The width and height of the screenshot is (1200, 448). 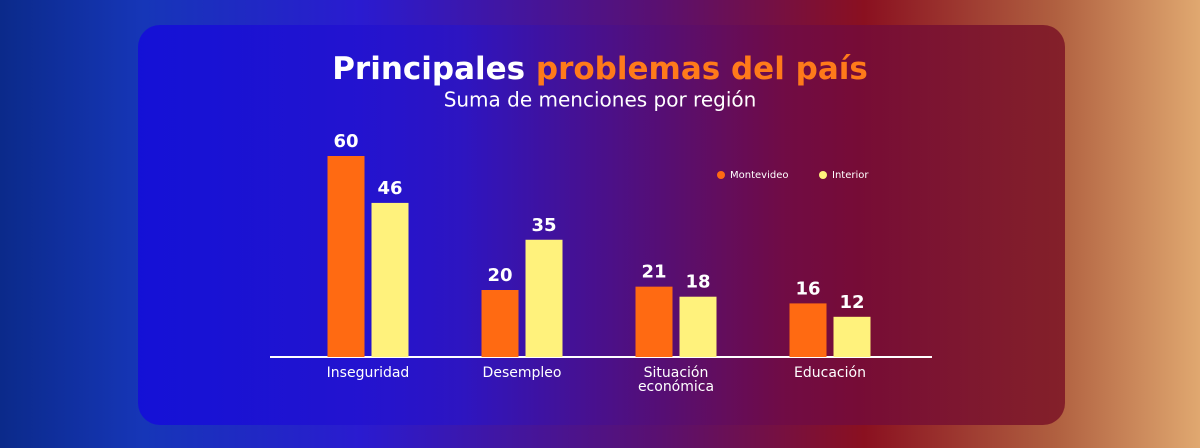 What do you see at coordinates (600, 100) in the screenshot?
I see `chart-subtitle: Suma de menciones por región` at bounding box center [600, 100].